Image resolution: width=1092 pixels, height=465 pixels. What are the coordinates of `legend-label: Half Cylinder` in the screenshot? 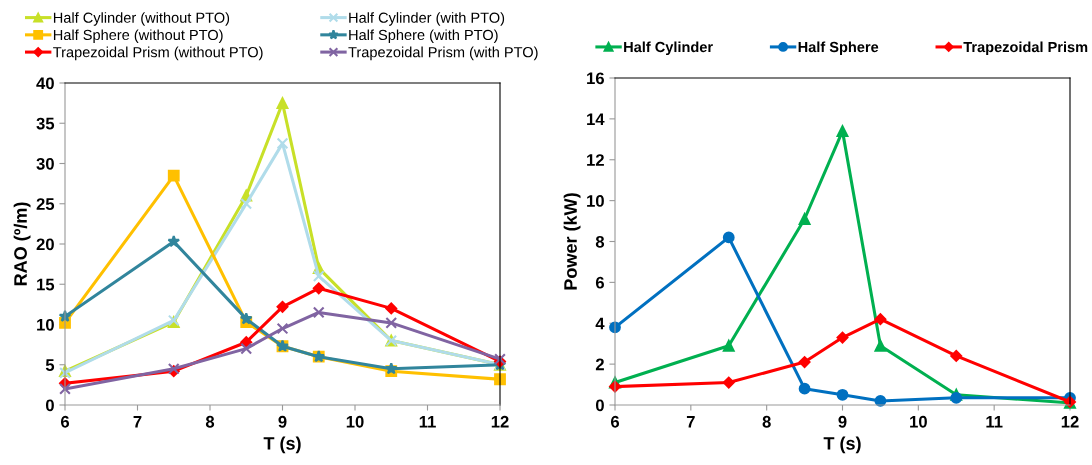 It's located at (668, 48).